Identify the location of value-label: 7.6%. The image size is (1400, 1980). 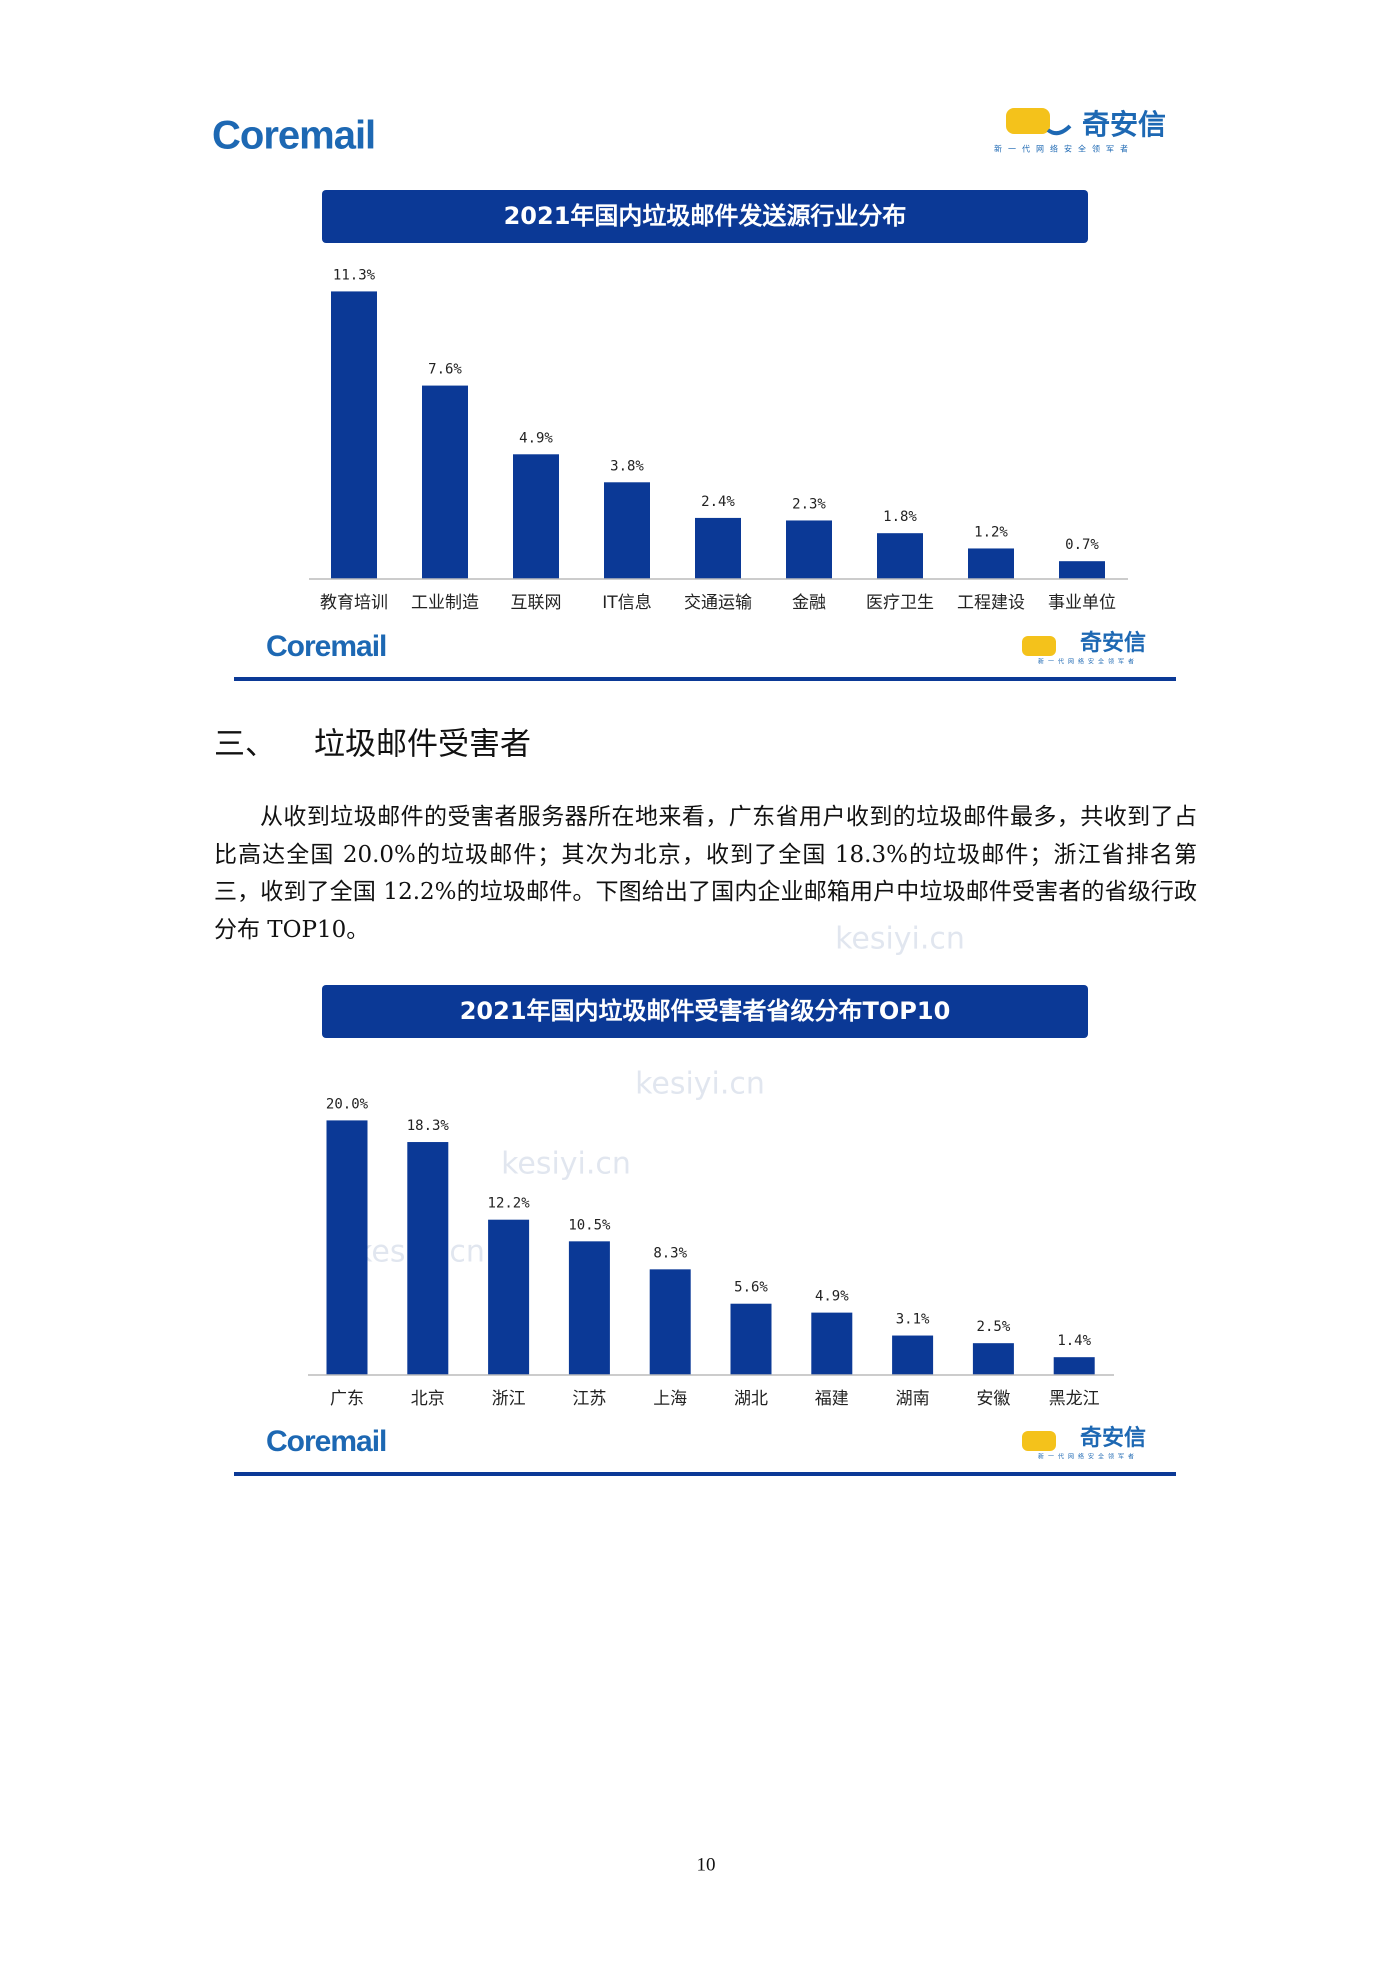
(445, 370).